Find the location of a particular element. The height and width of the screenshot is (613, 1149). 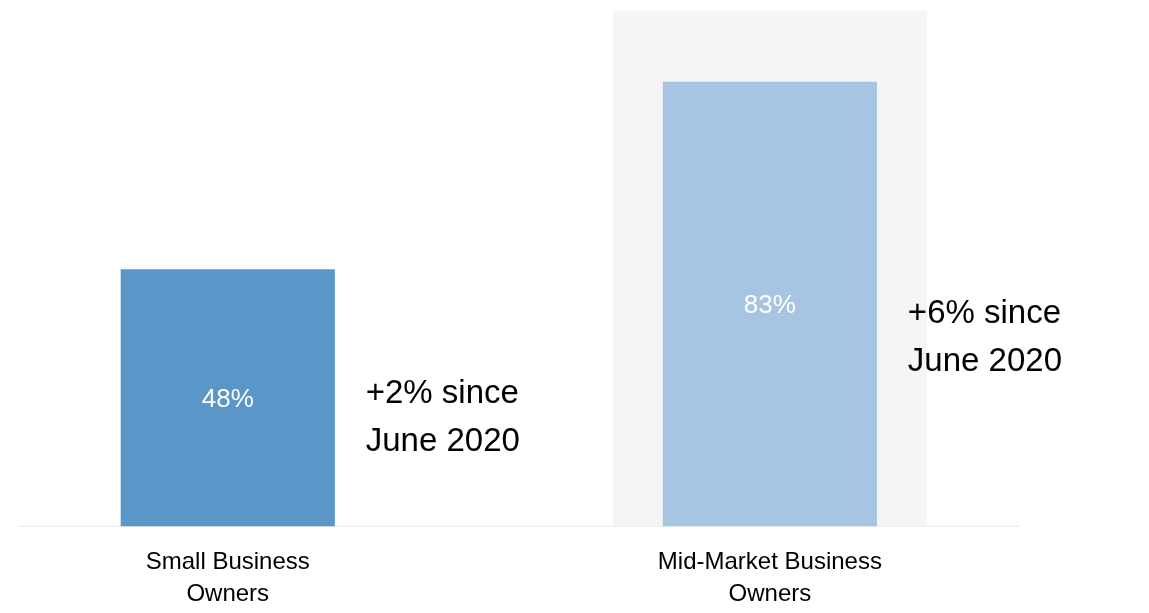

annotation: +6% since June 2020 is located at coordinates (984, 335).